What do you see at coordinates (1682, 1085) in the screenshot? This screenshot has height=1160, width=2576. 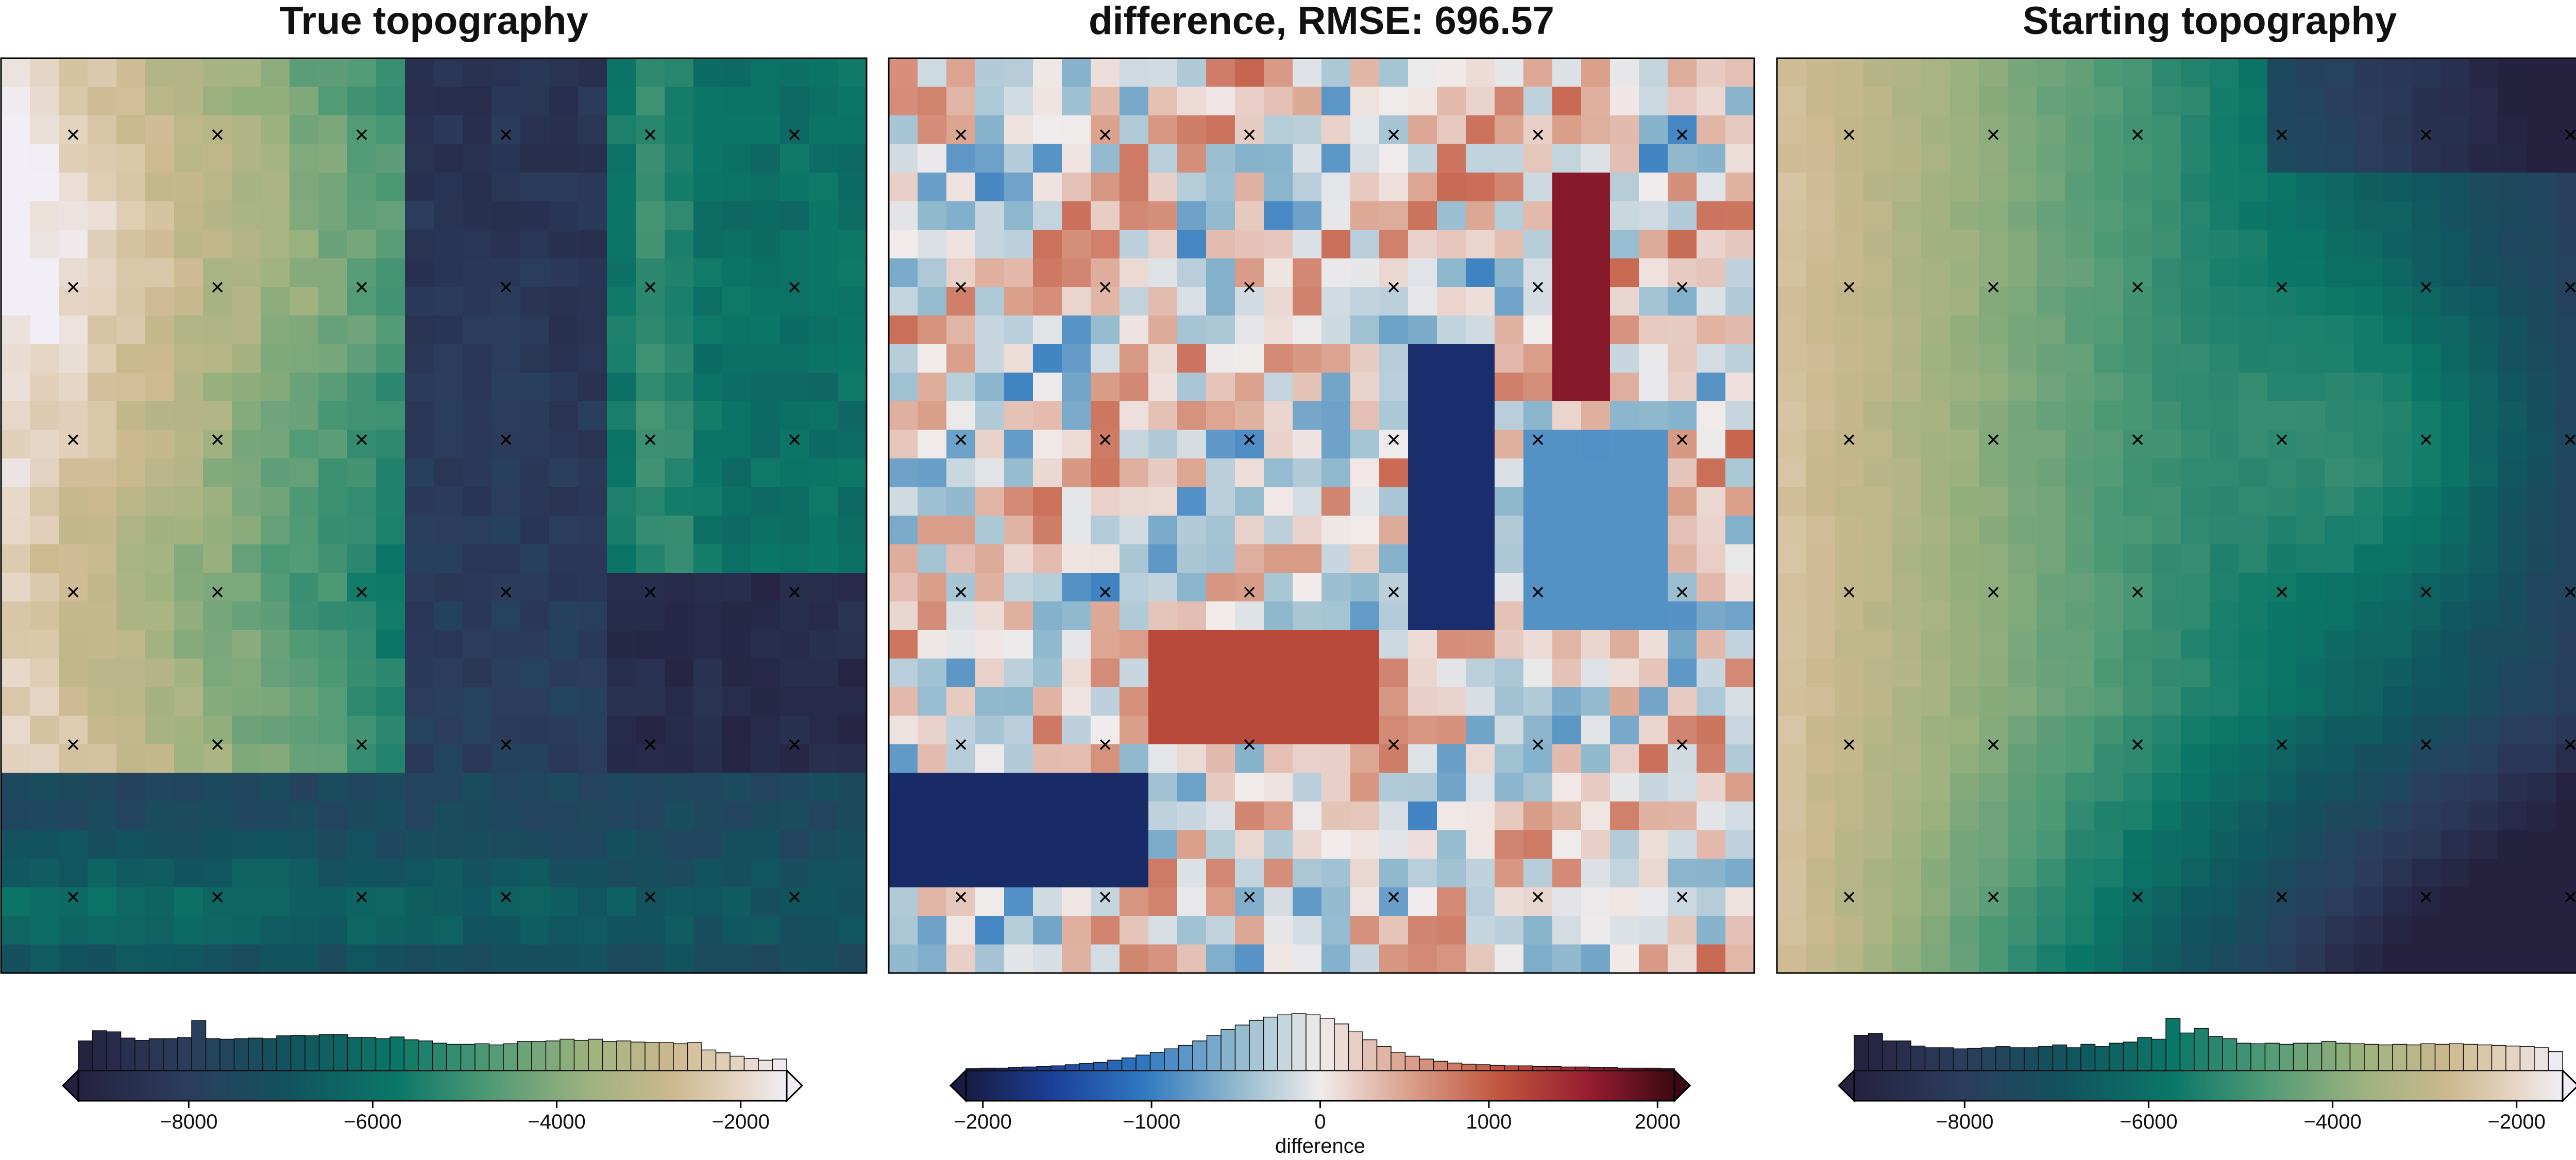 I see `colorbar-extend-high` at bounding box center [1682, 1085].